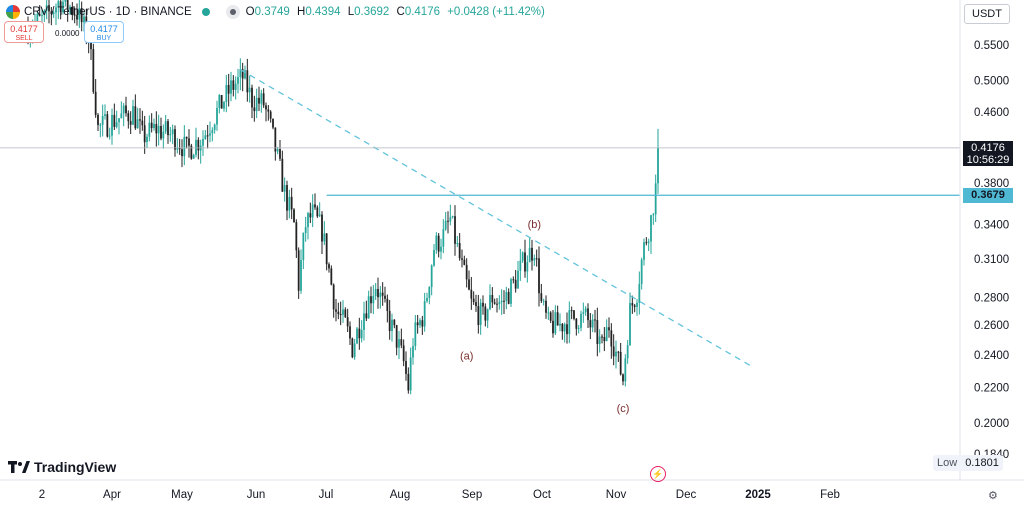 This screenshot has width=1024, height=507. I want to click on time-tick-label: Aug, so click(400, 495).